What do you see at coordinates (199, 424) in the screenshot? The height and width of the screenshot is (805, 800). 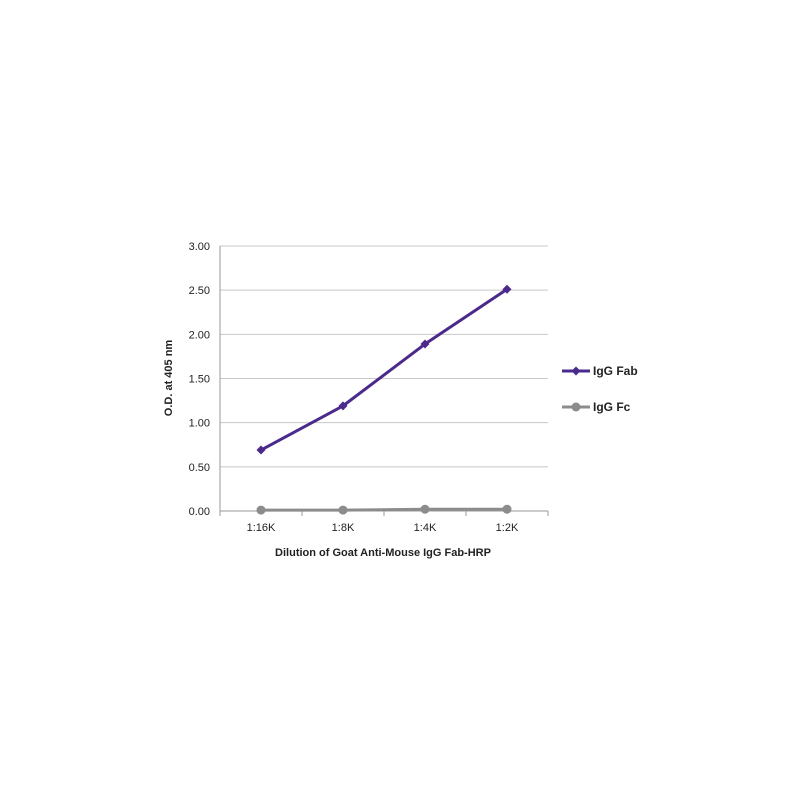 I see `y-tick-label: 1.00` at bounding box center [199, 424].